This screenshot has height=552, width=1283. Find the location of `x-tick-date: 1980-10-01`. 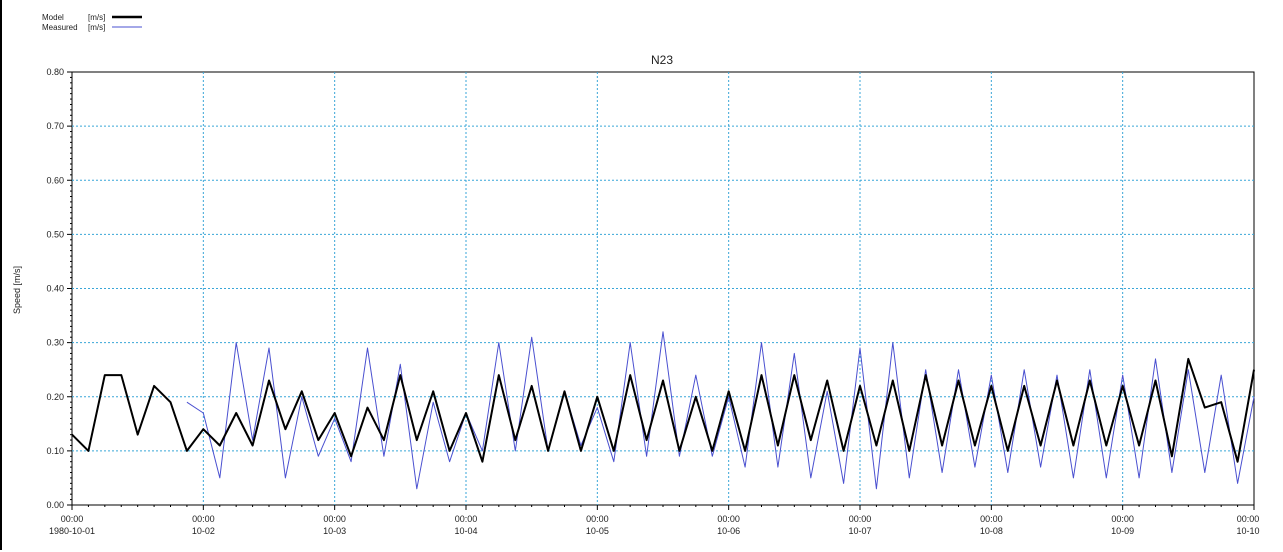

x-tick-date: 1980-10-01 is located at coordinates (72, 531).